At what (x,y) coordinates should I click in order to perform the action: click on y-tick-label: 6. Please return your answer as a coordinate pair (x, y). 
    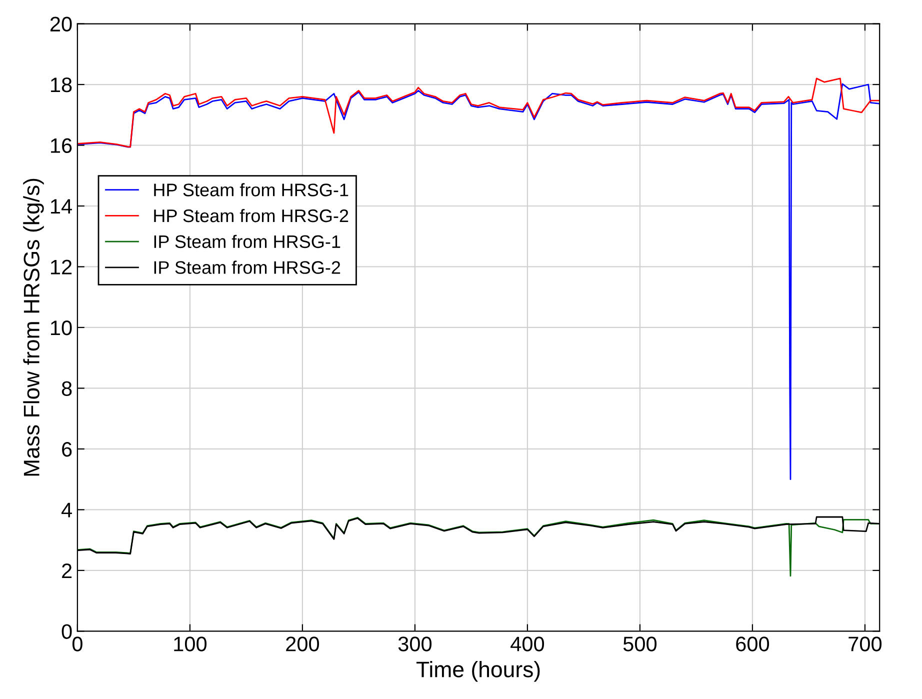
    Looking at the image, I should click on (67, 449).